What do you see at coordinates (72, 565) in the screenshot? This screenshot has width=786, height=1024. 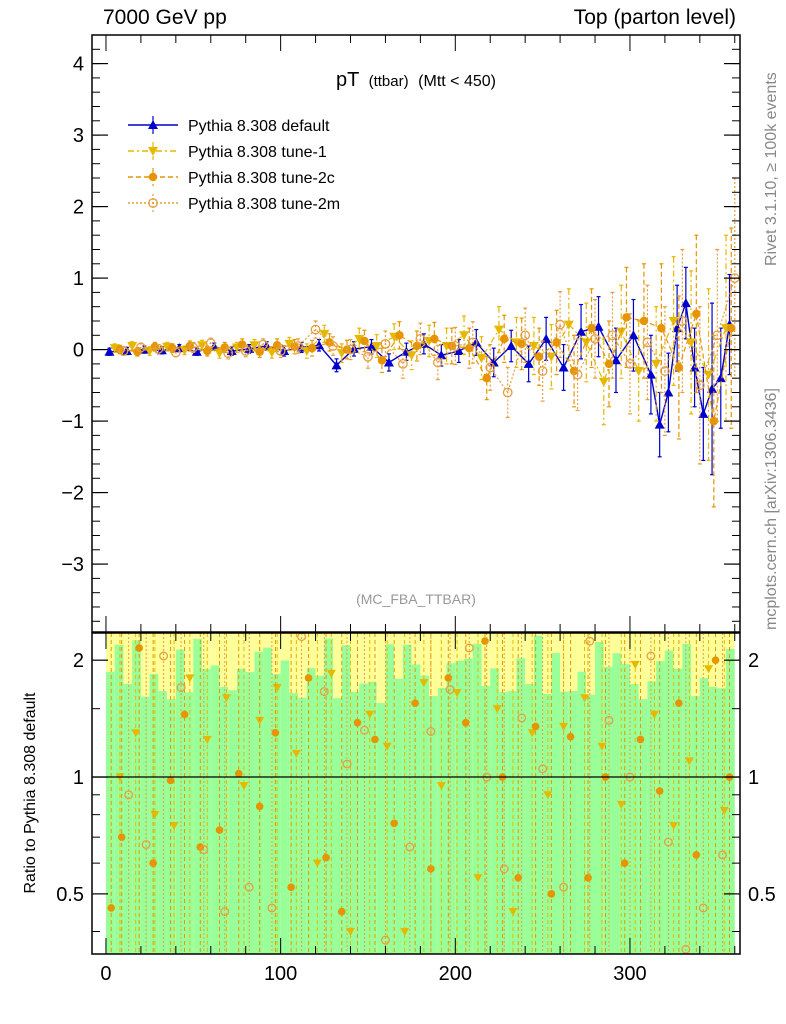 I see `y-tick-label: −3` at bounding box center [72, 565].